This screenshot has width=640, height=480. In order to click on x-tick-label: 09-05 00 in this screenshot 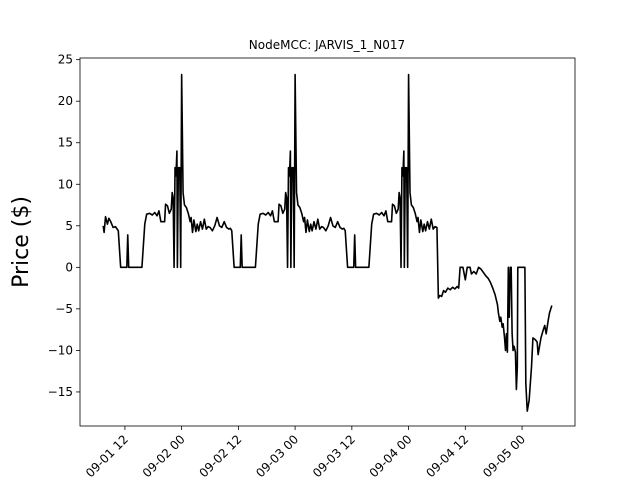, I will do `click(504, 456)`.